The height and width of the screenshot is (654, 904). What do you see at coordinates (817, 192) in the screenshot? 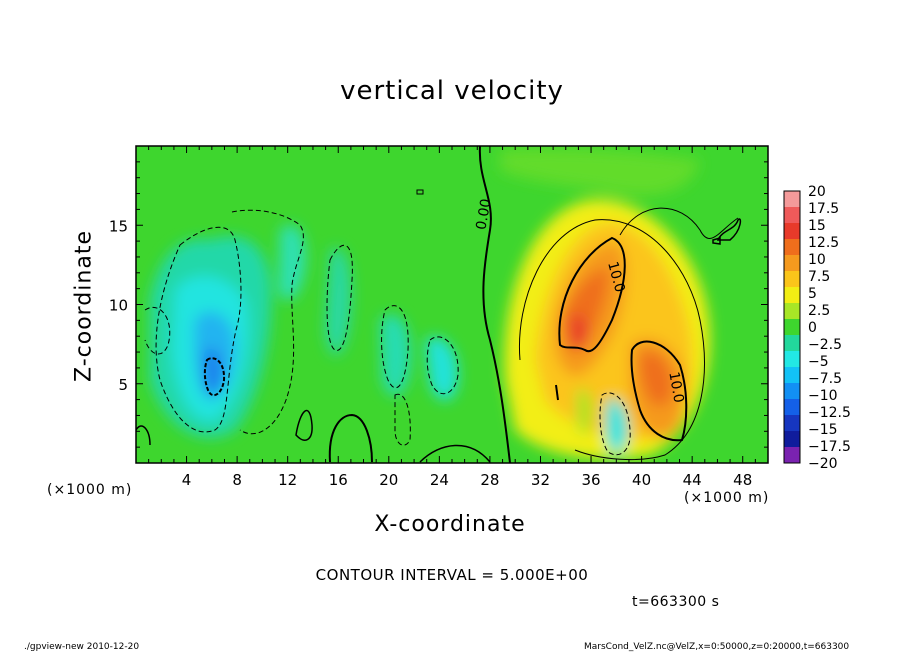
I see `colorbar-label: 20` at bounding box center [817, 192].